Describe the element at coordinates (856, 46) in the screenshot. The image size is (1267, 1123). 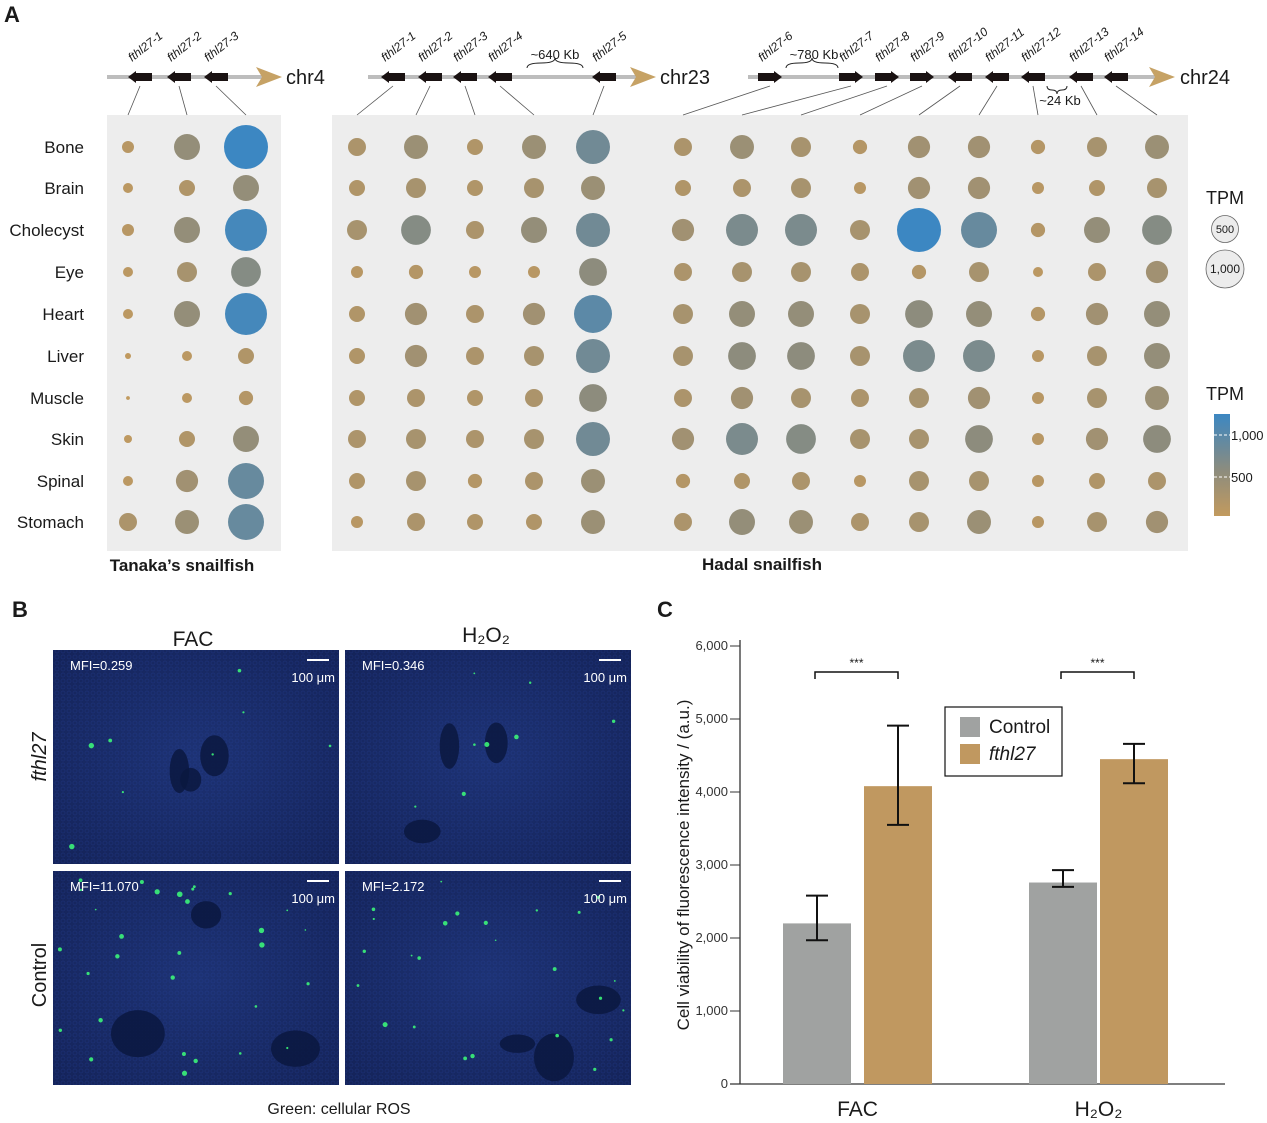
I see `gene-label-fthl27-7: fthl27-7` at that location.